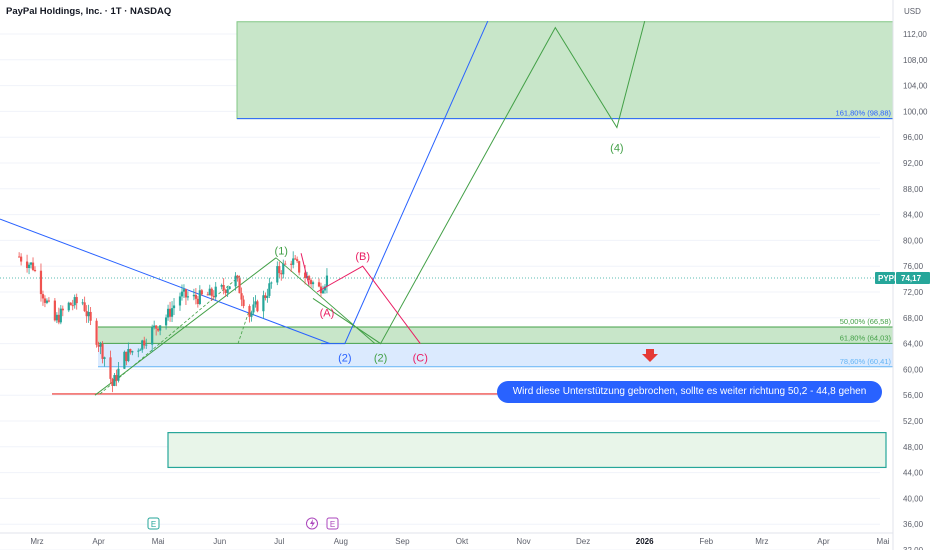 This screenshot has width=932, height=550. Describe the element at coordinates (420, 359) in the screenshot. I see `wave-label: (C)` at that location.